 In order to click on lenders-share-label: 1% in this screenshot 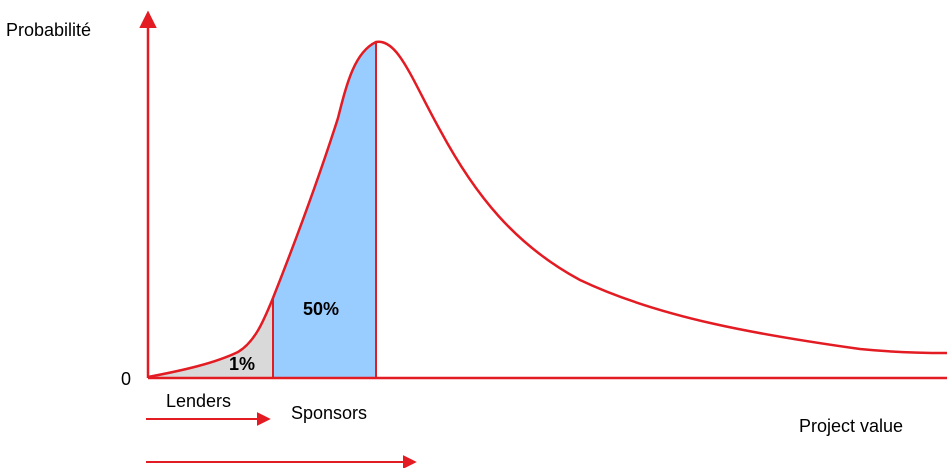, I will do `click(242, 364)`.